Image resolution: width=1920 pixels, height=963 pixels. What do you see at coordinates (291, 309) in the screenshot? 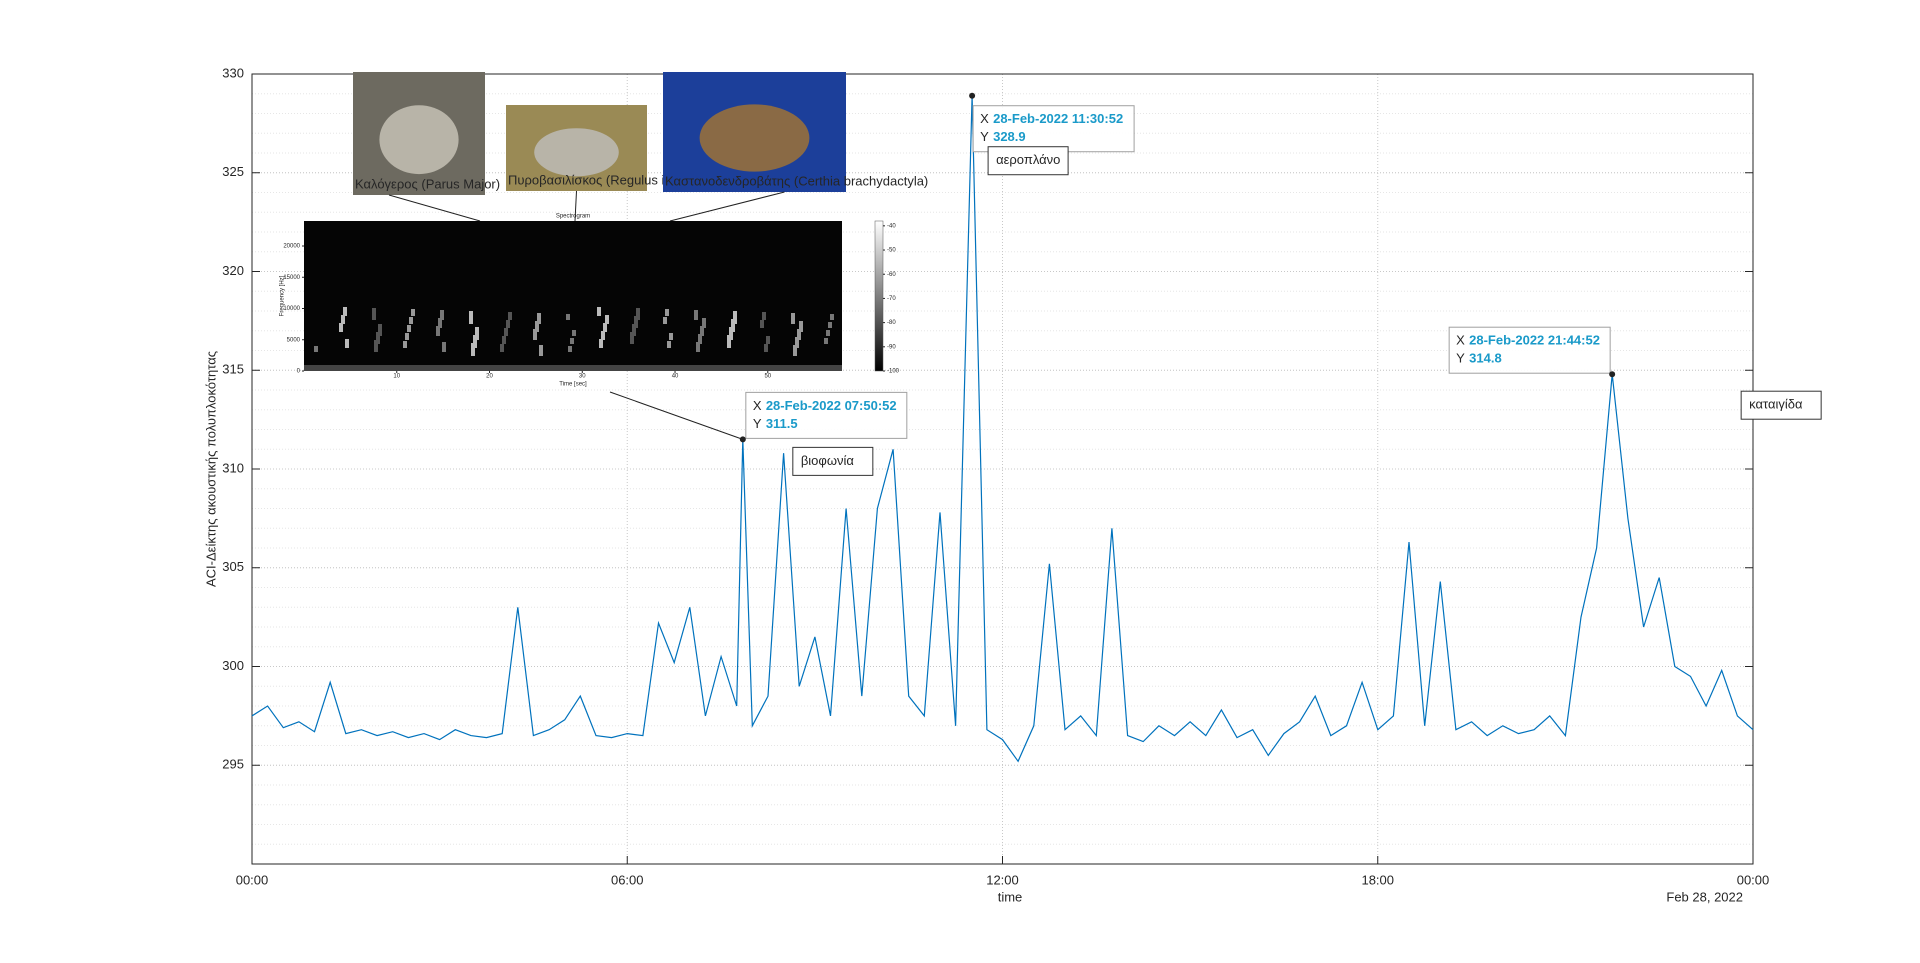
I see `inset-y-tick-label: 10000` at bounding box center [291, 309].